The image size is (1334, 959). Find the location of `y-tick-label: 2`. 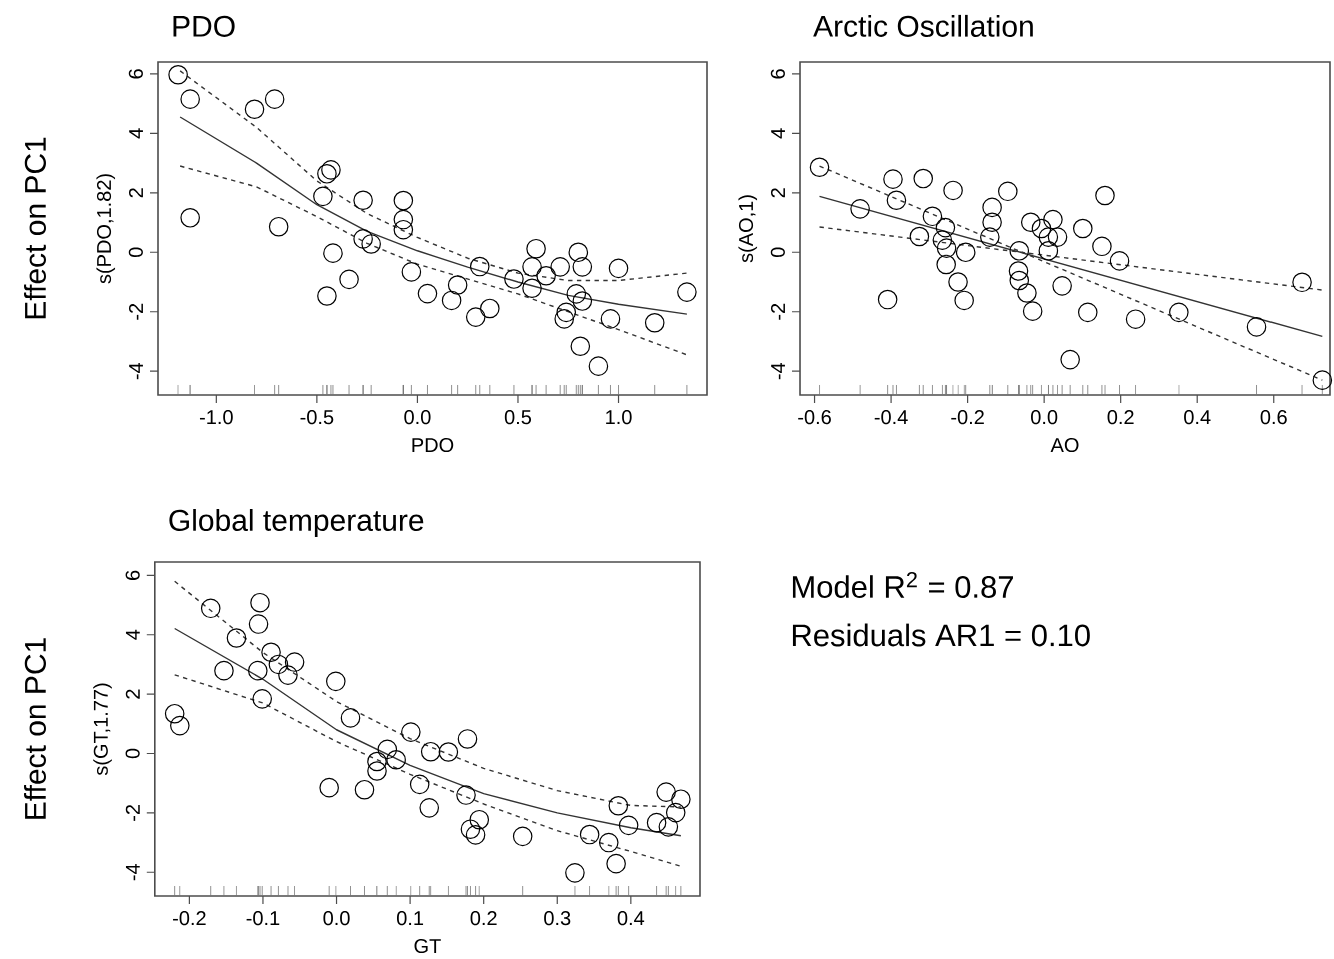

y-tick-label: 2 is located at coordinates (777, 193).